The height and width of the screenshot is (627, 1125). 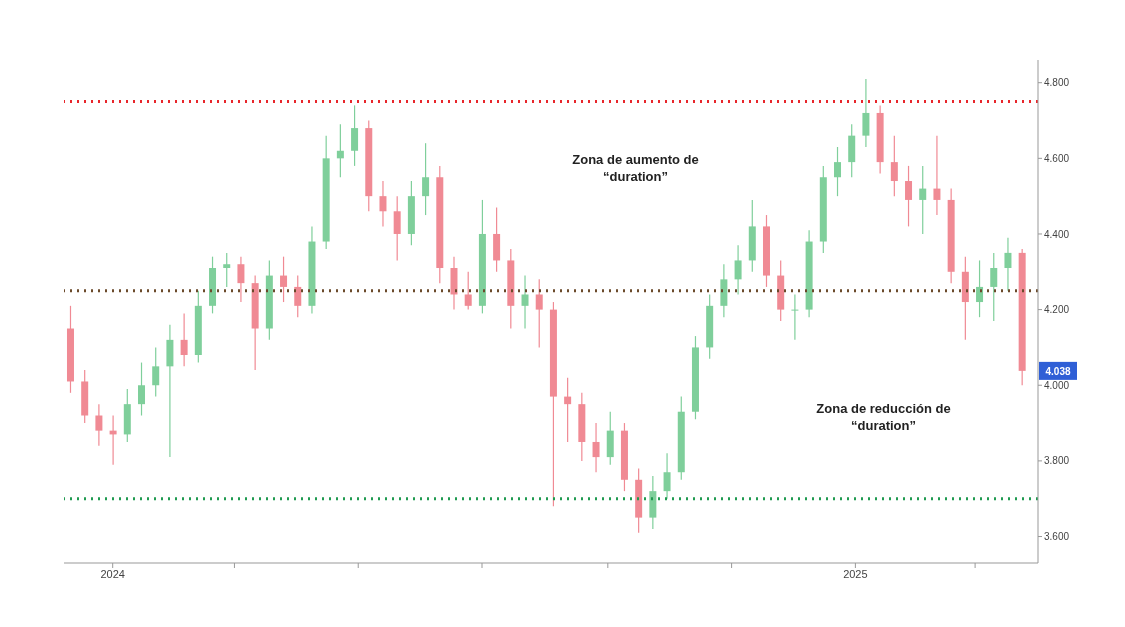 I want to click on annotation: Zona de aumento de “duration”, so click(x=635, y=167).